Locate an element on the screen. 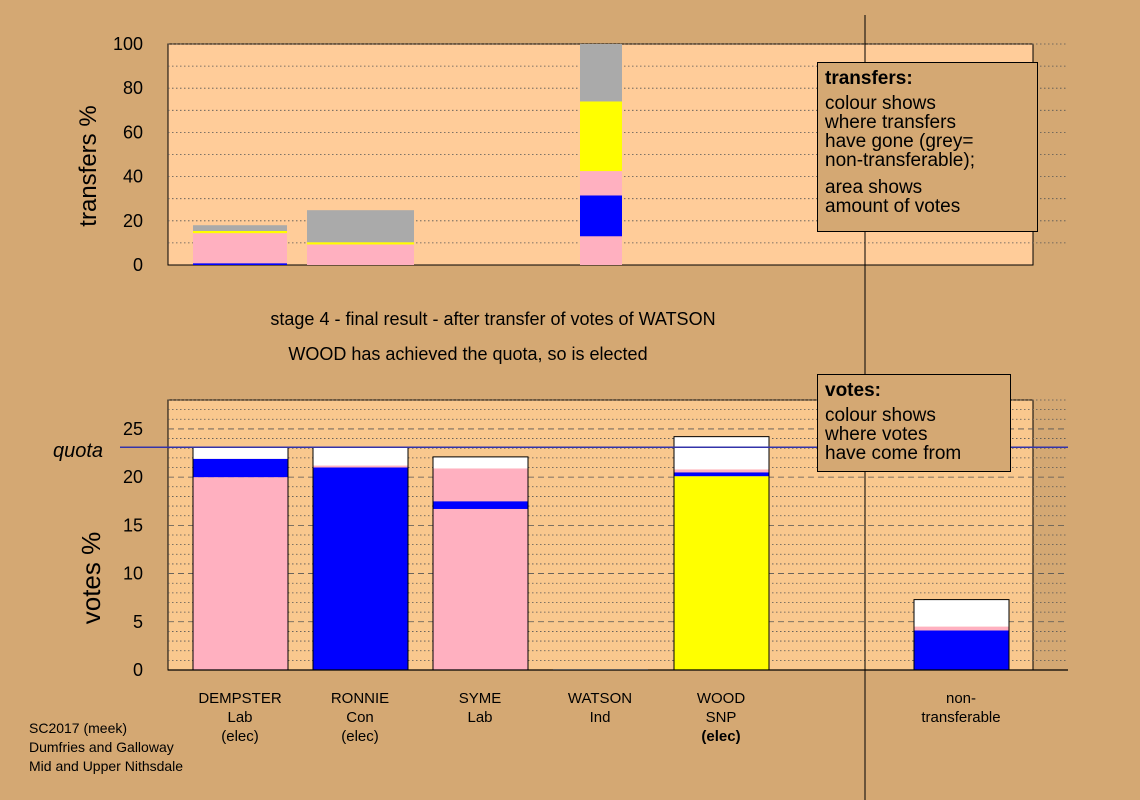 The image size is (1140, 800). y-tick-label: 60 is located at coordinates (133, 132).